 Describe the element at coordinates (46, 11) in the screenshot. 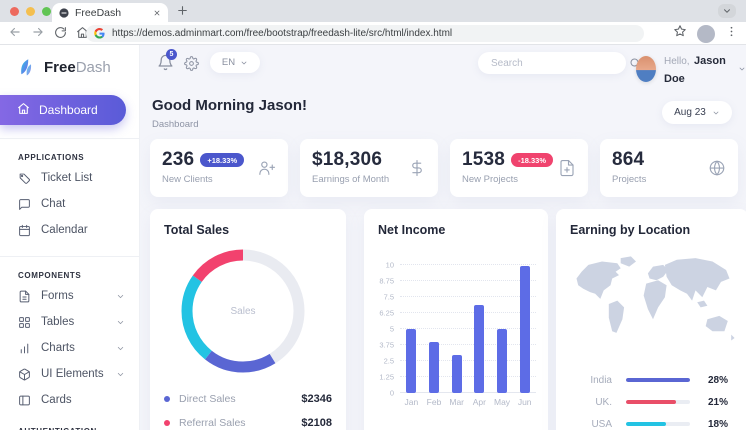

I see `window-zoom-button` at that location.